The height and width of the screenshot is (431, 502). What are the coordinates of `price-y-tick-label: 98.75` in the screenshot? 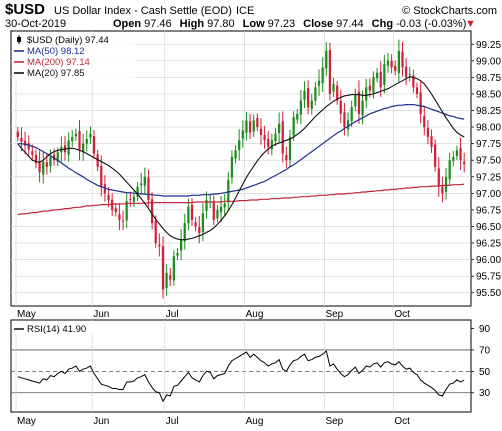 It's located at (488, 78).